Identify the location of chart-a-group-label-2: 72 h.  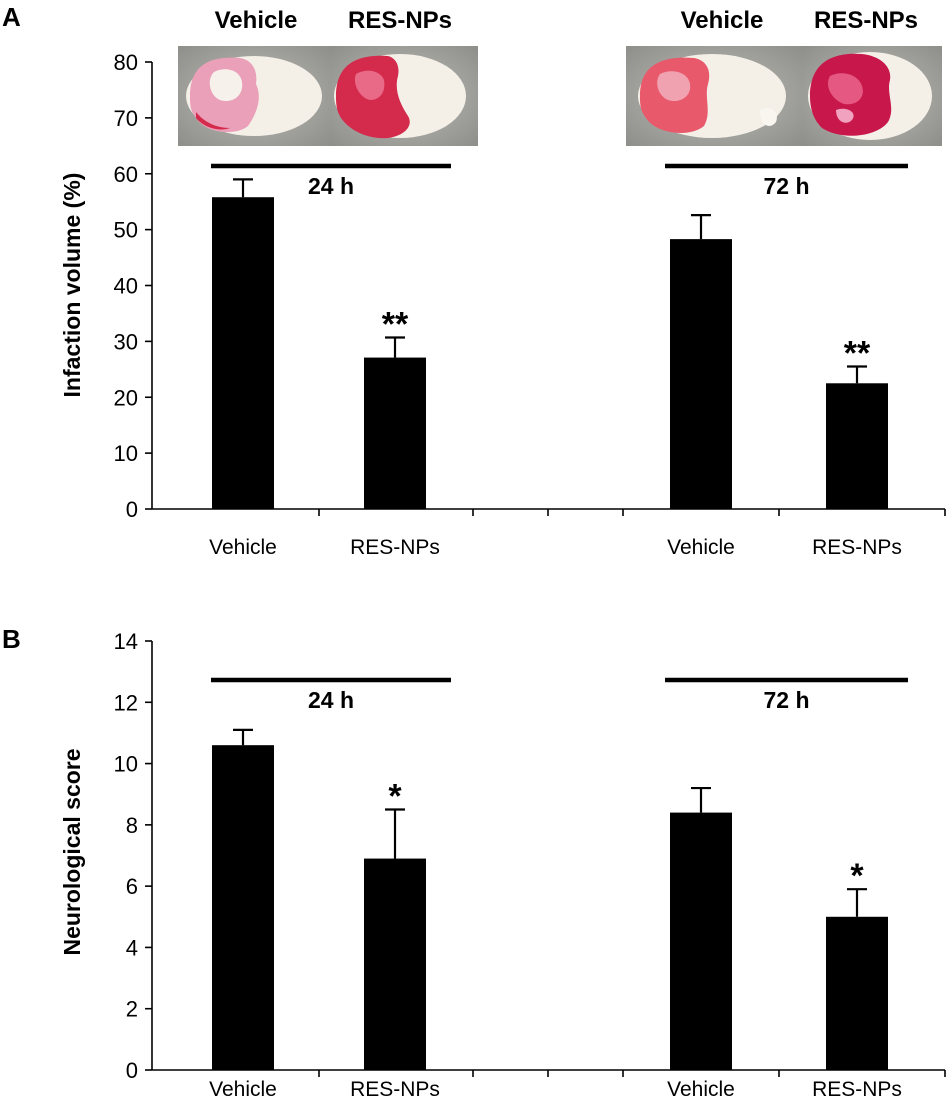
(786, 186).